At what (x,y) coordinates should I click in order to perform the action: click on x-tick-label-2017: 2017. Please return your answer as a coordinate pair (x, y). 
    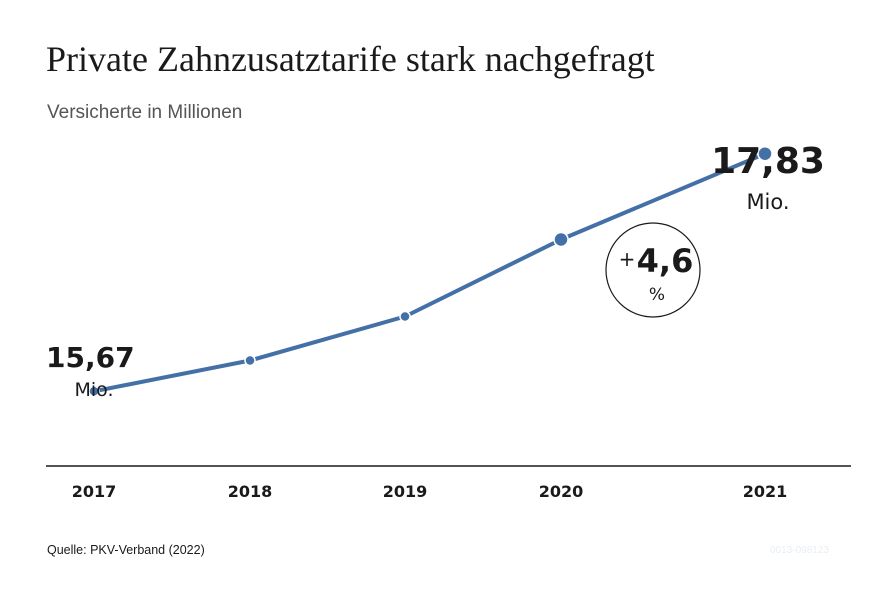
    Looking at the image, I should click on (94, 491).